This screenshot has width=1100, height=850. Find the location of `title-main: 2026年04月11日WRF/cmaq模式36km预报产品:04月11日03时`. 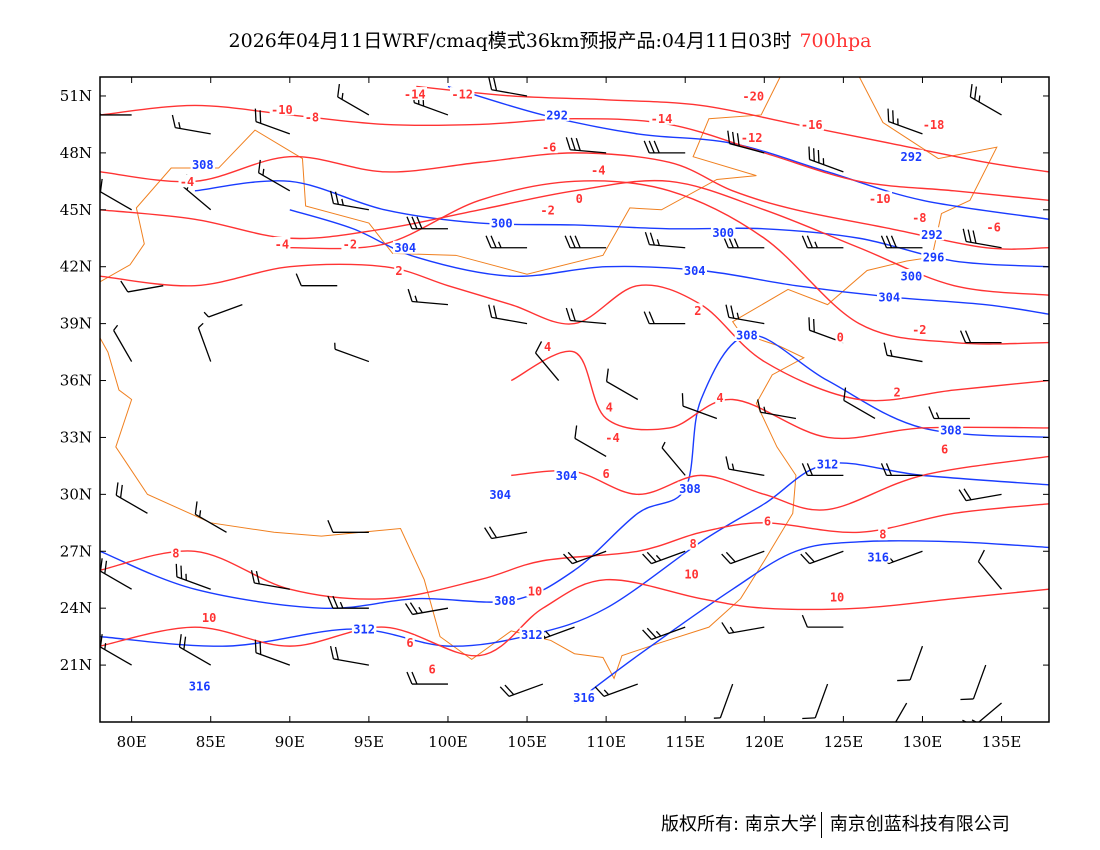

title-main: 2026年04月11日WRF/cmaq模式36km预报产品:04月11日03时 is located at coordinates (510, 41).